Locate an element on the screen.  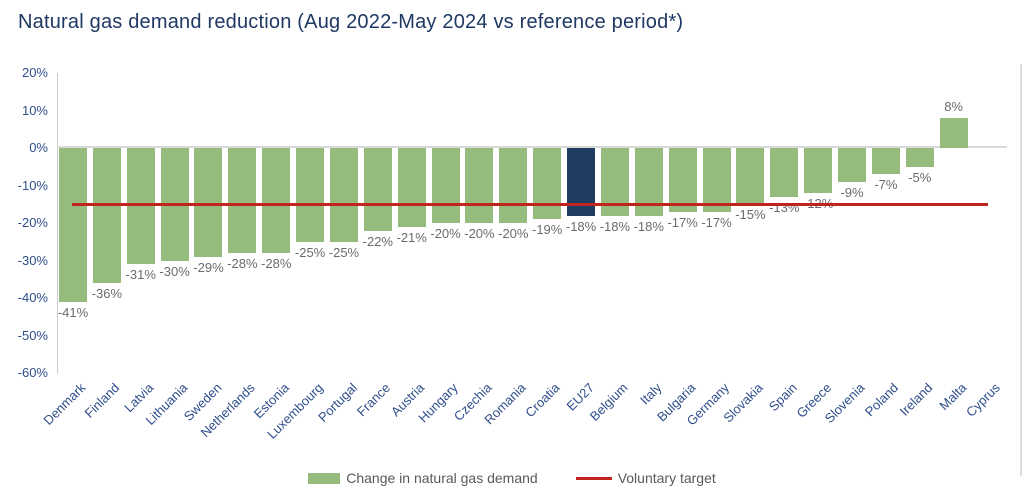
legend-item-target: Voluntary target is located at coordinates (645, 478).